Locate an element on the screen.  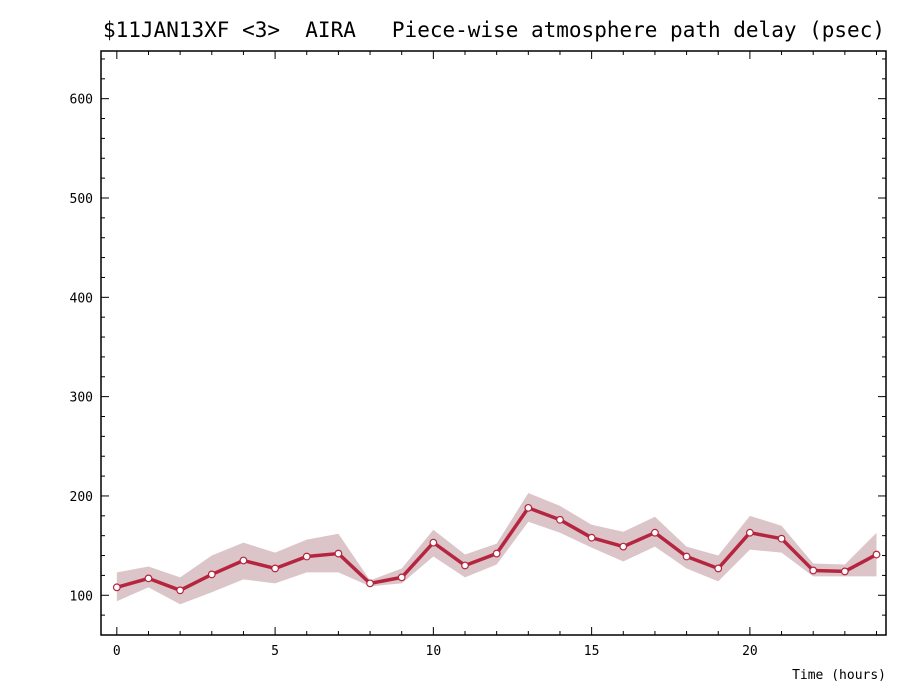
x-tick-label: 15 is located at coordinates (592, 651).